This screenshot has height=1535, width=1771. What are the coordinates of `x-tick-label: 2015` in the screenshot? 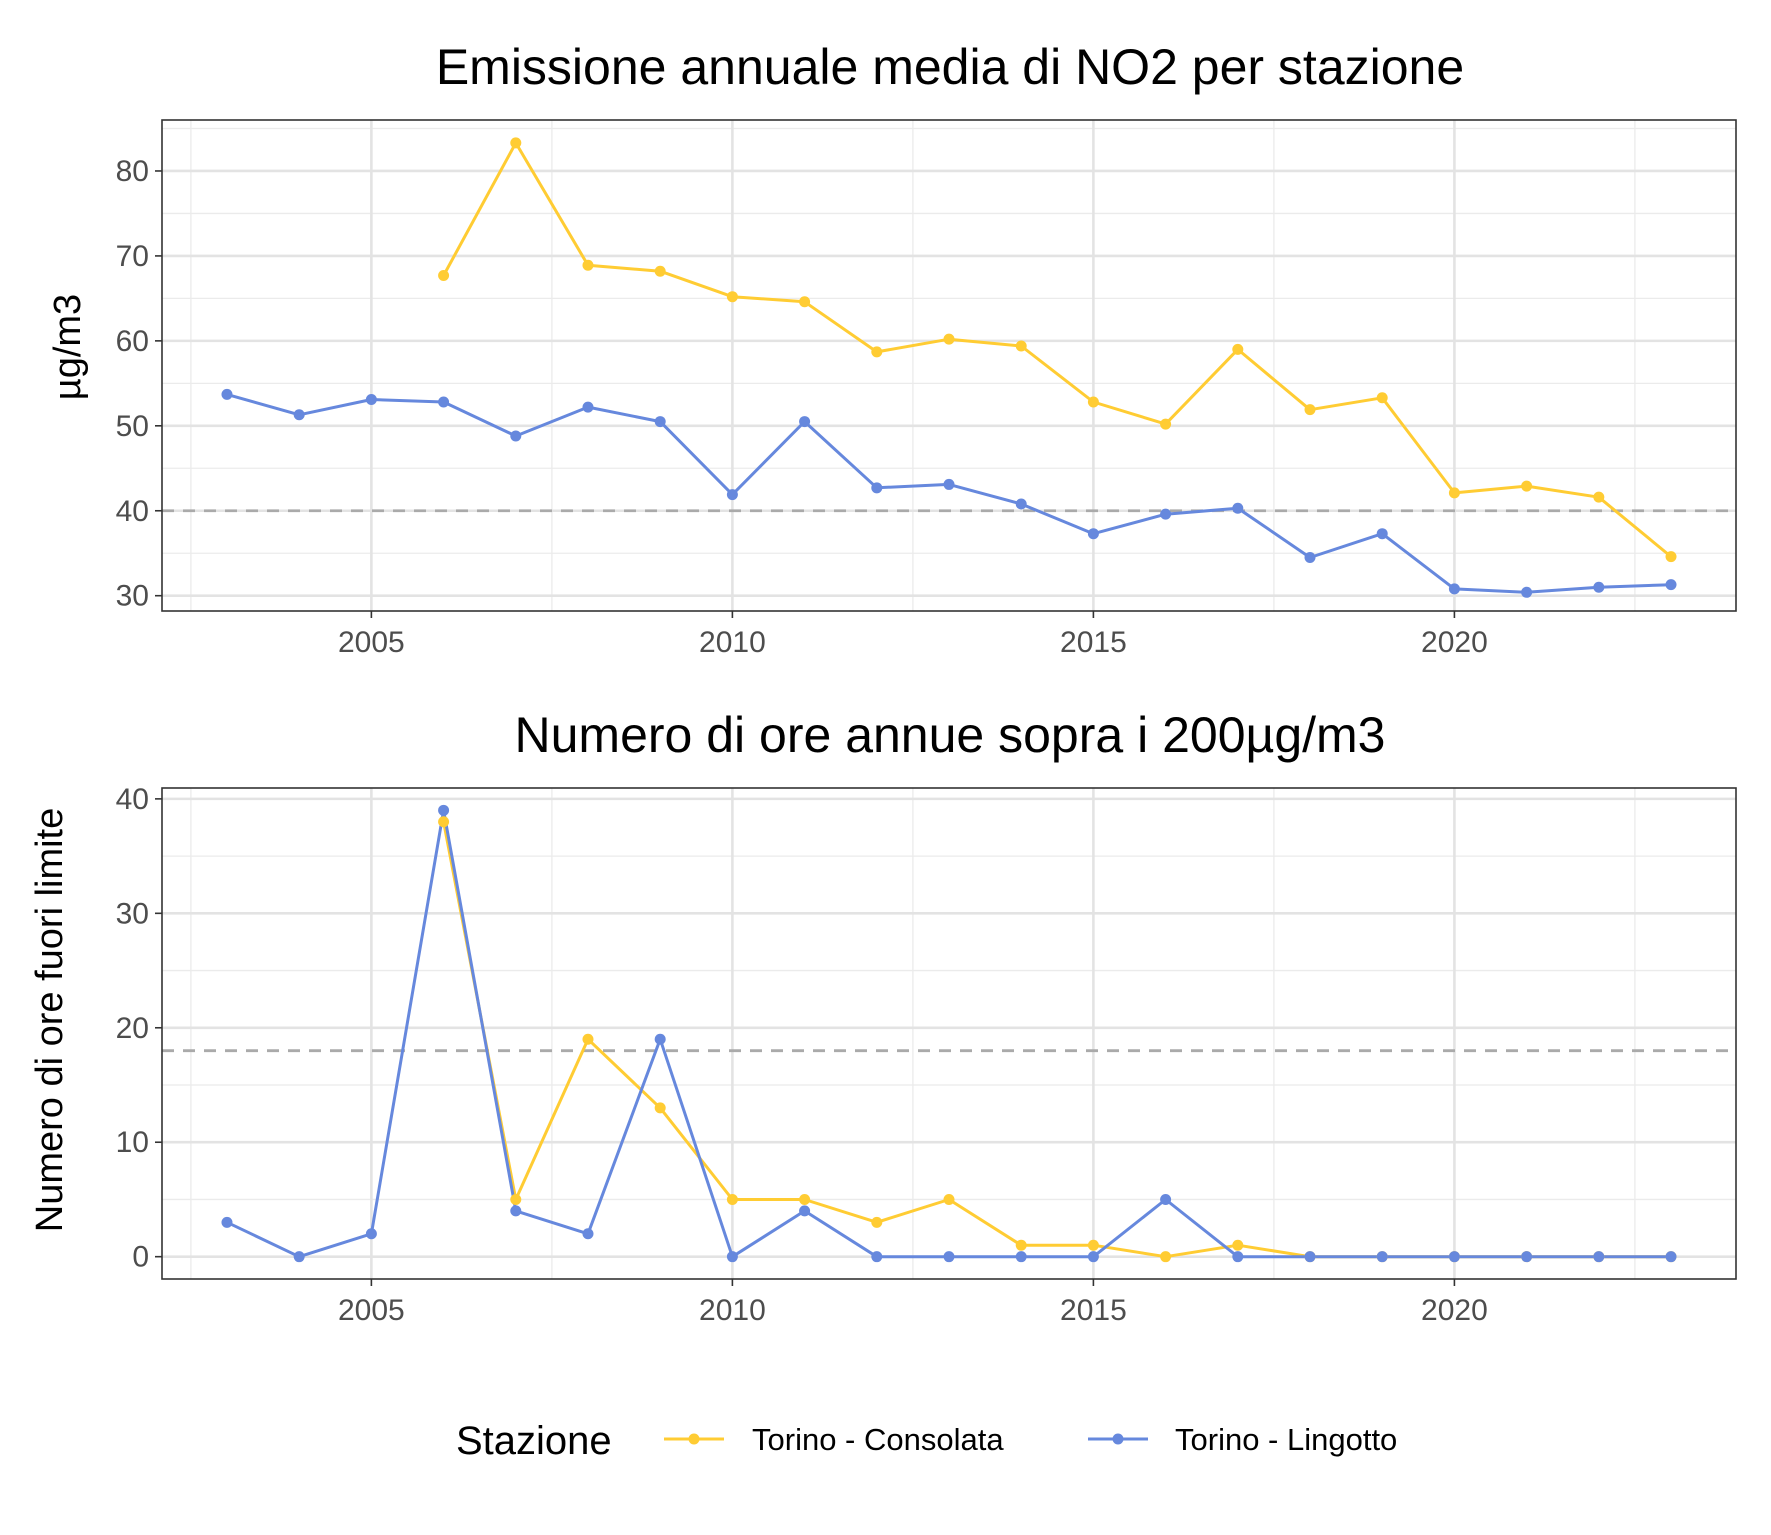 It's located at (1093, 642).